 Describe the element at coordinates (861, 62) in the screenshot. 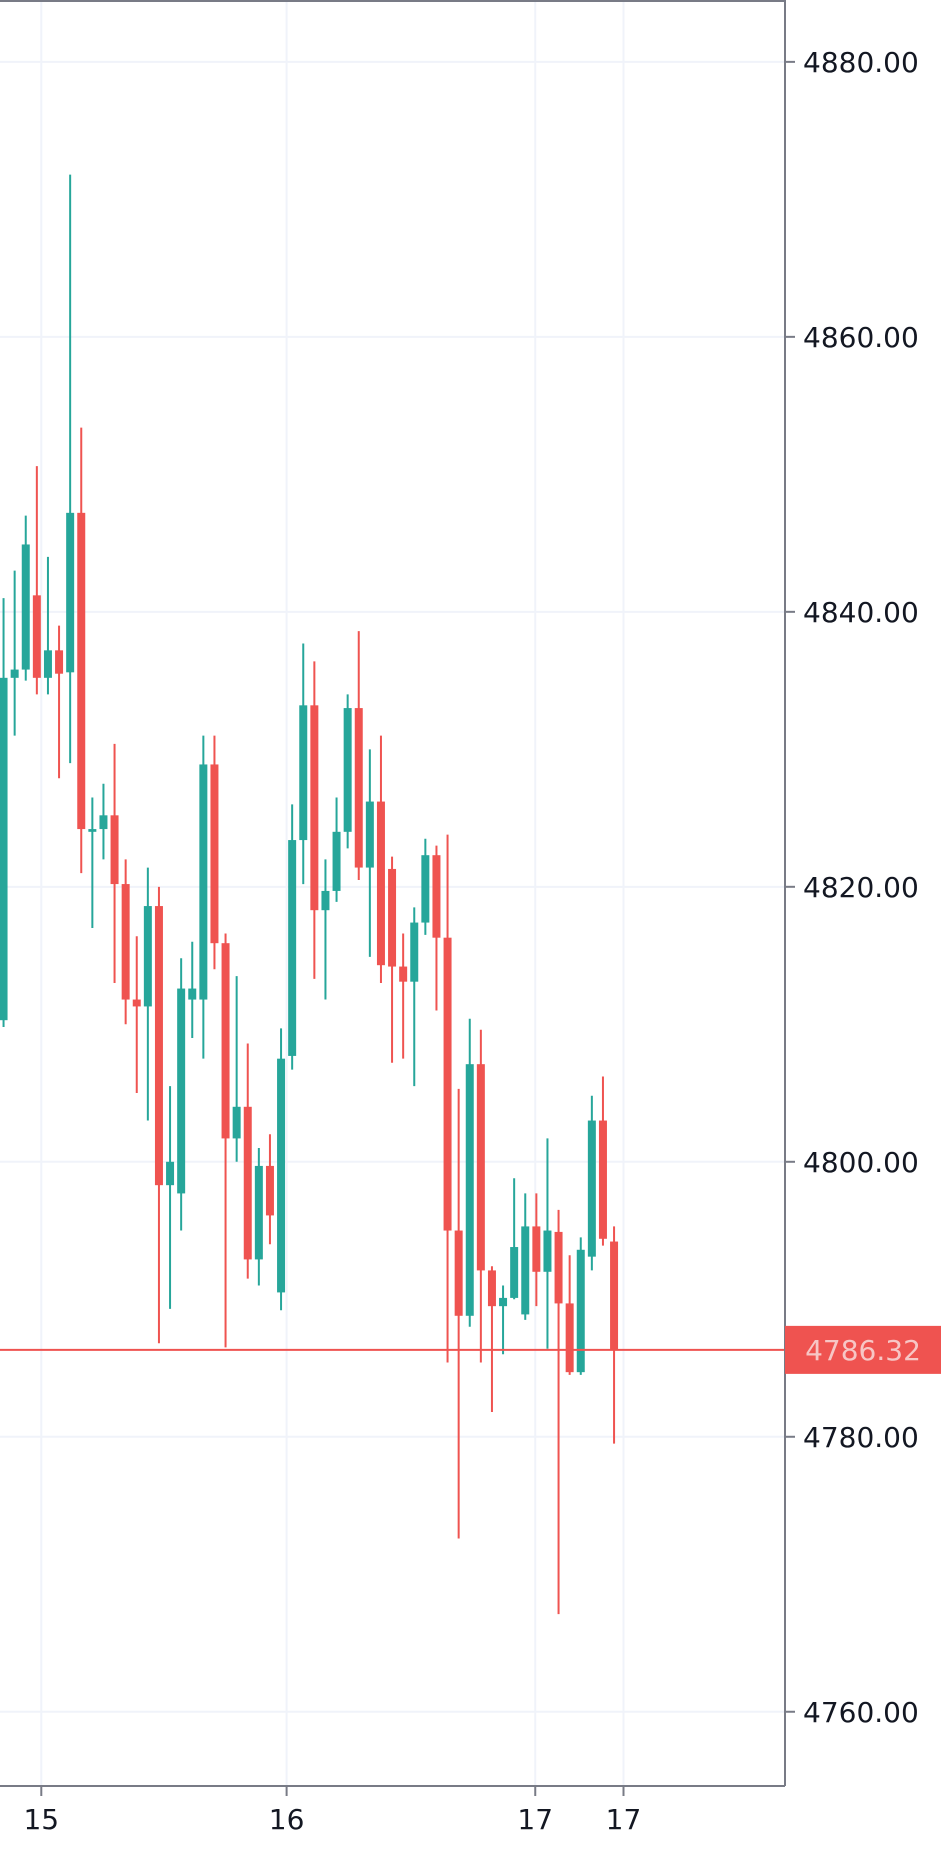

I see `y-tick-label: 4880.00` at that location.